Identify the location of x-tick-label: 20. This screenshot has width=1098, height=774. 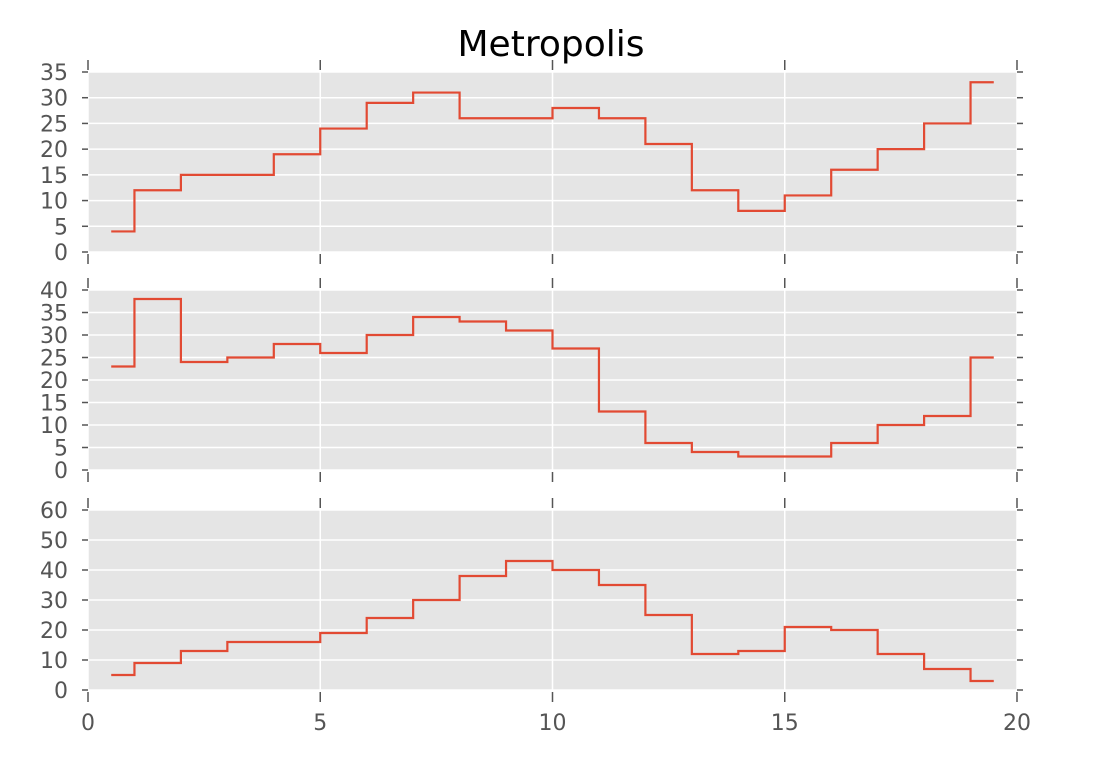
(1017, 723).